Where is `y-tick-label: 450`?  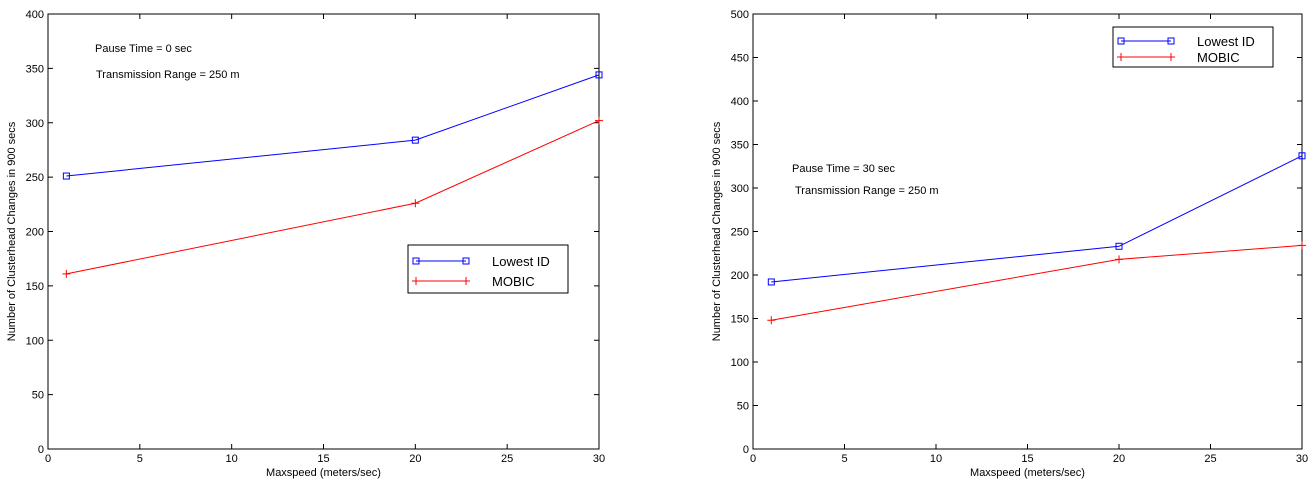 y-tick-label: 450 is located at coordinates (740, 59).